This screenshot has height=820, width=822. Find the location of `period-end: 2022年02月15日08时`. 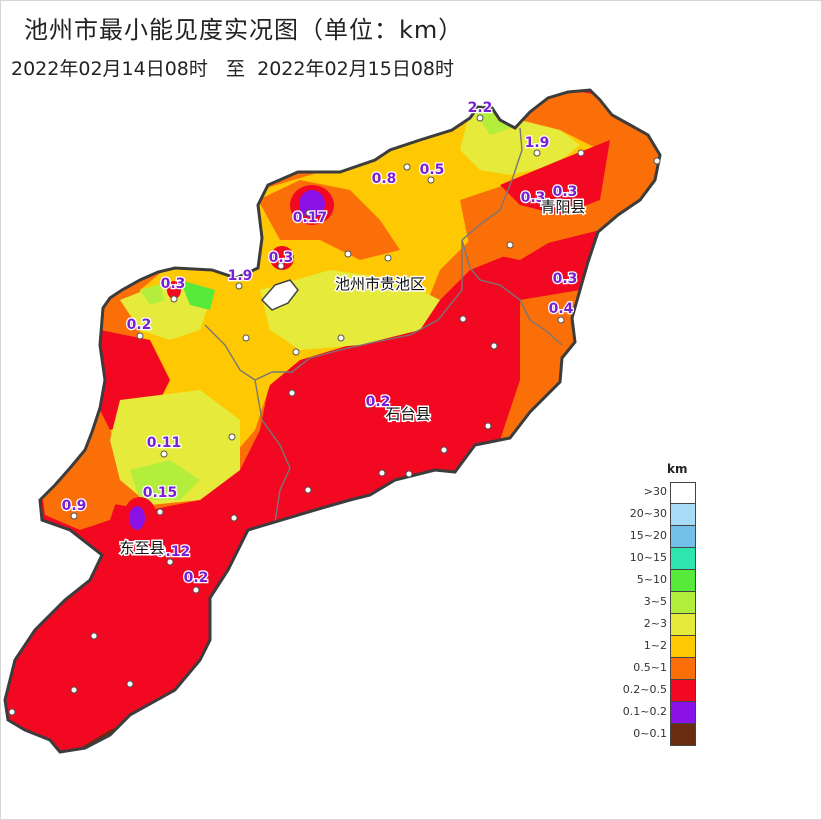

period-end: 2022年02月15日08时 is located at coordinates (356, 69).